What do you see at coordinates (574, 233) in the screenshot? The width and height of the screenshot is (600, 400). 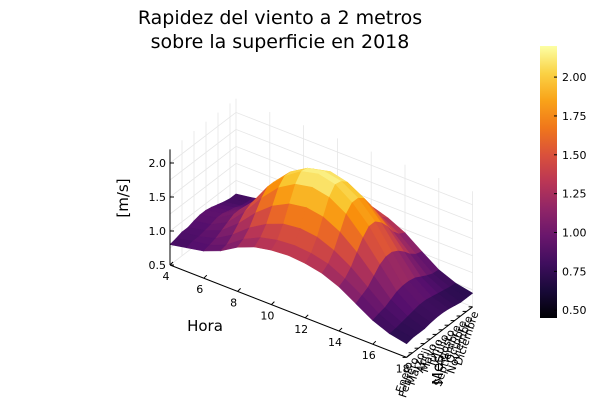 I see `colorbar-tick-label: 1.00` at bounding box center [574, 233].